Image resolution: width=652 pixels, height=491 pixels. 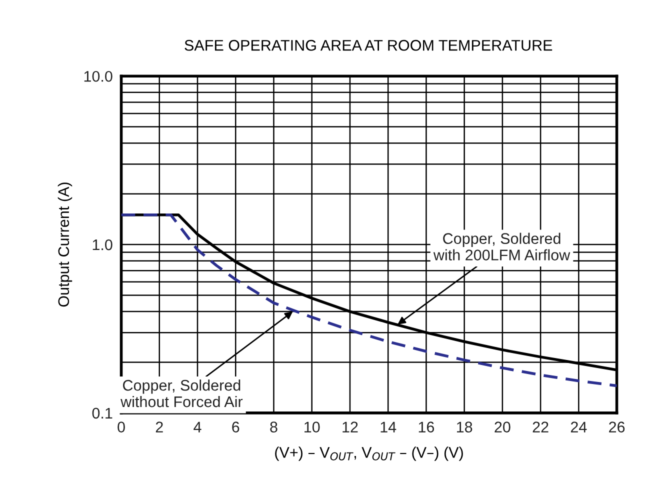 What do you see at coordinates (426, 427) in the screenshot?
I see `x-tick-label: 16` at bounding box center [426, 427].